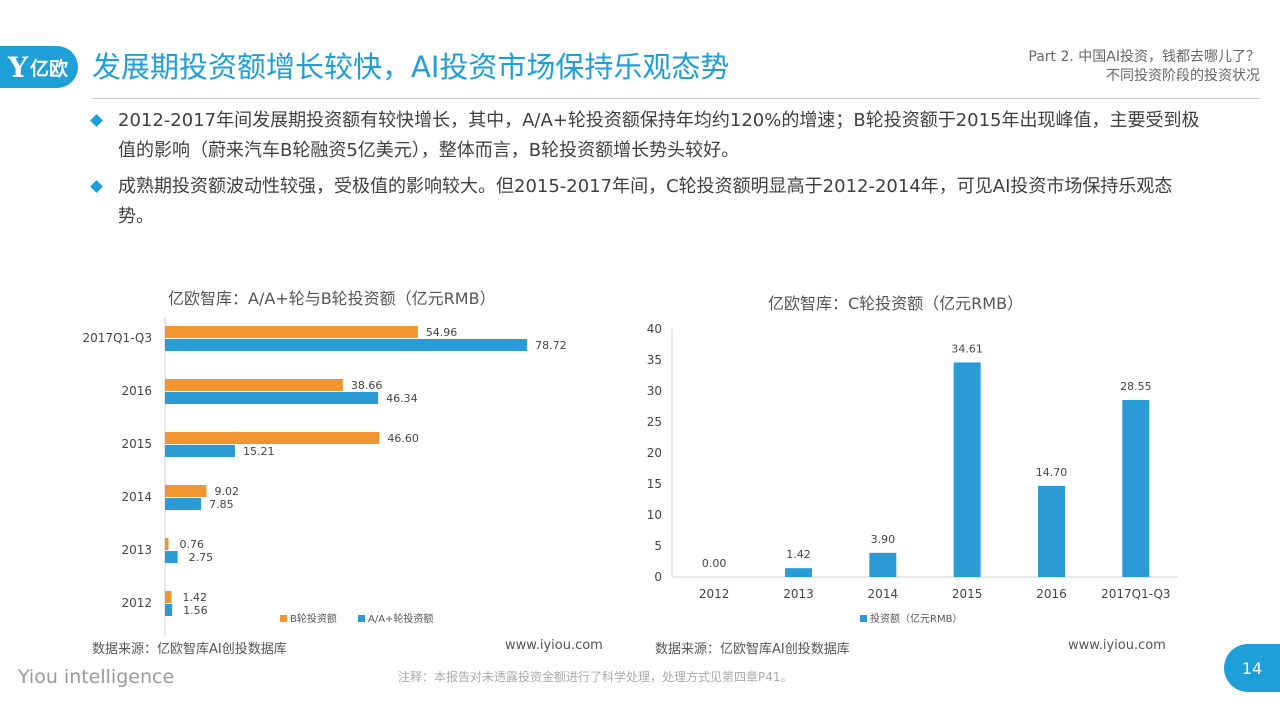 This screenshot has width=1280, height=720. I want to click on chart2-source: 数据来源：亿欧智库AI创投数据库, so click(752, 649).